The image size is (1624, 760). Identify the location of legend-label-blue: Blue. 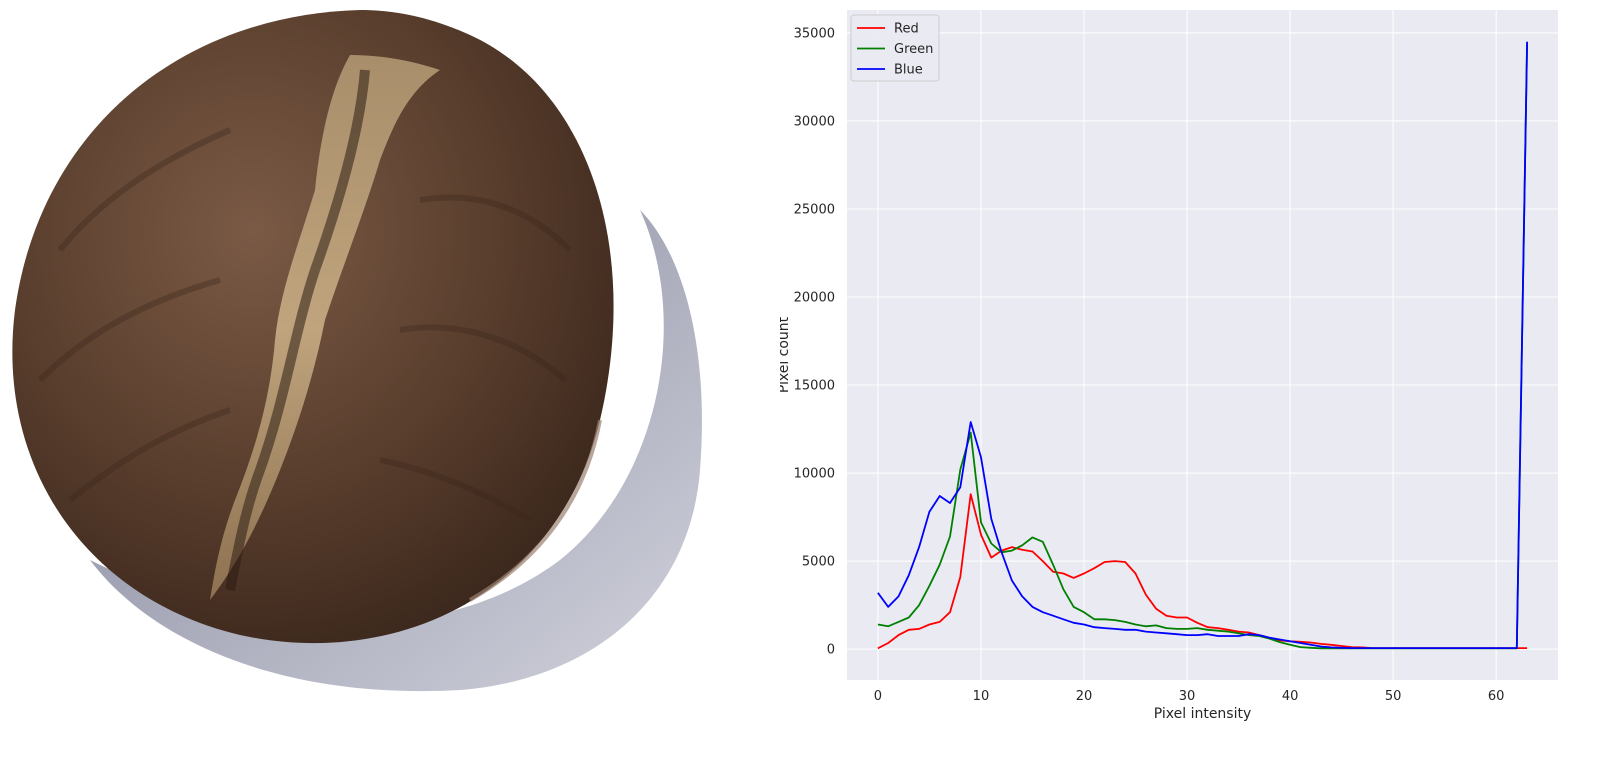
(908, 70).